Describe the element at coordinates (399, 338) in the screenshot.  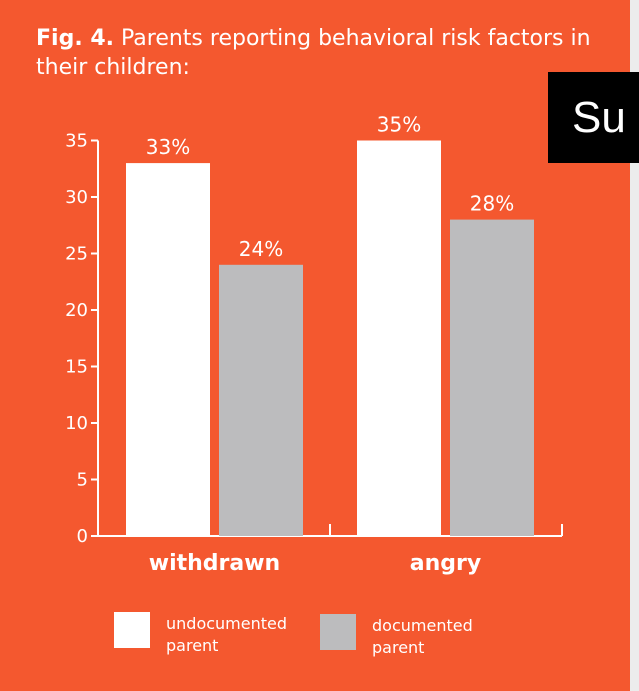
I see `bar-angry-undocumented` at that location.